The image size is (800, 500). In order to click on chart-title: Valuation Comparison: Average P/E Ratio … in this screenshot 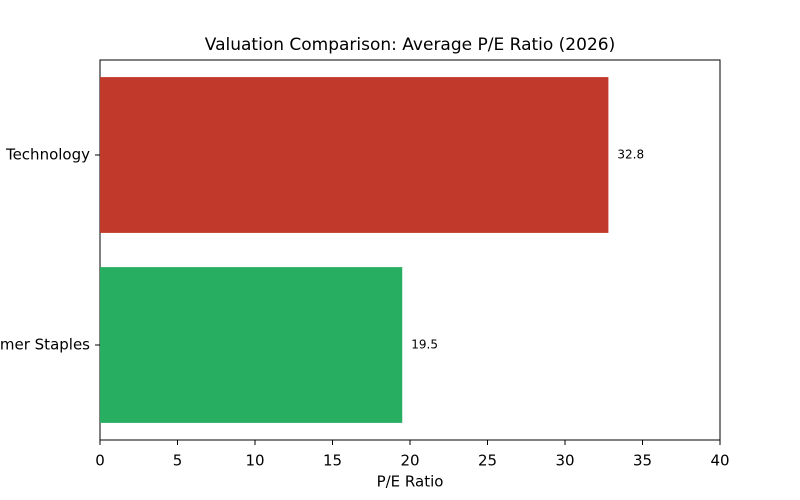, I will do `click(410, 45)`.